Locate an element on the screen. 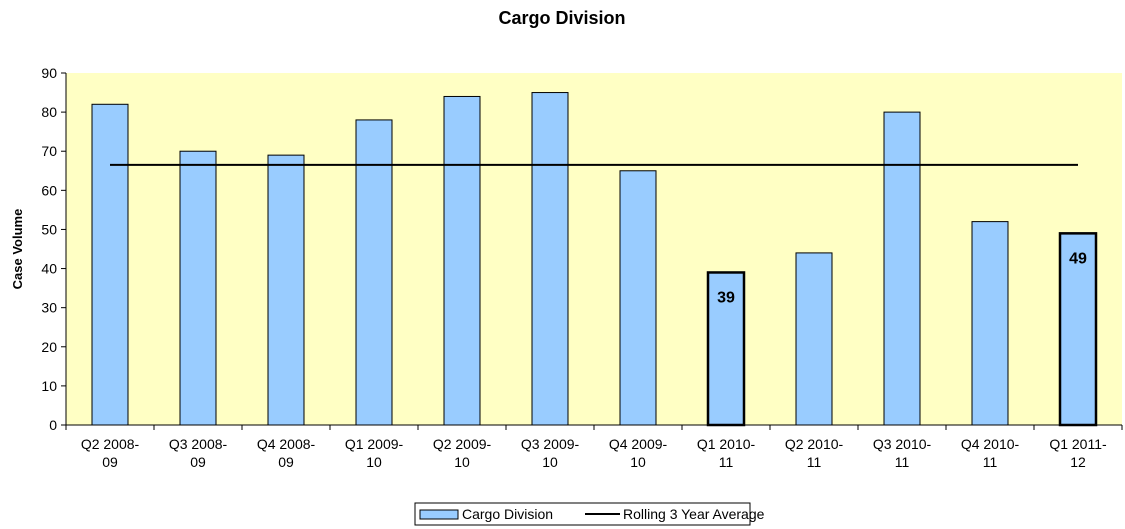 The image size is (1125, 529). y-tick-label: 80 is located at coordinates (49, 112).